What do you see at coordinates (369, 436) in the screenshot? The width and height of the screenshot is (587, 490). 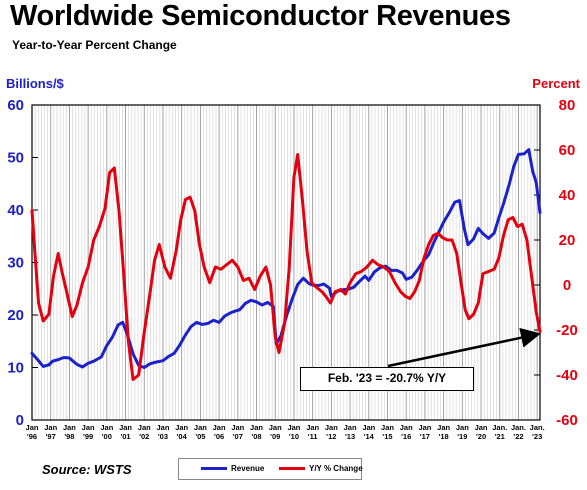 I see `x-tick-label-bottom: '14` at bounding box center [369, 436].